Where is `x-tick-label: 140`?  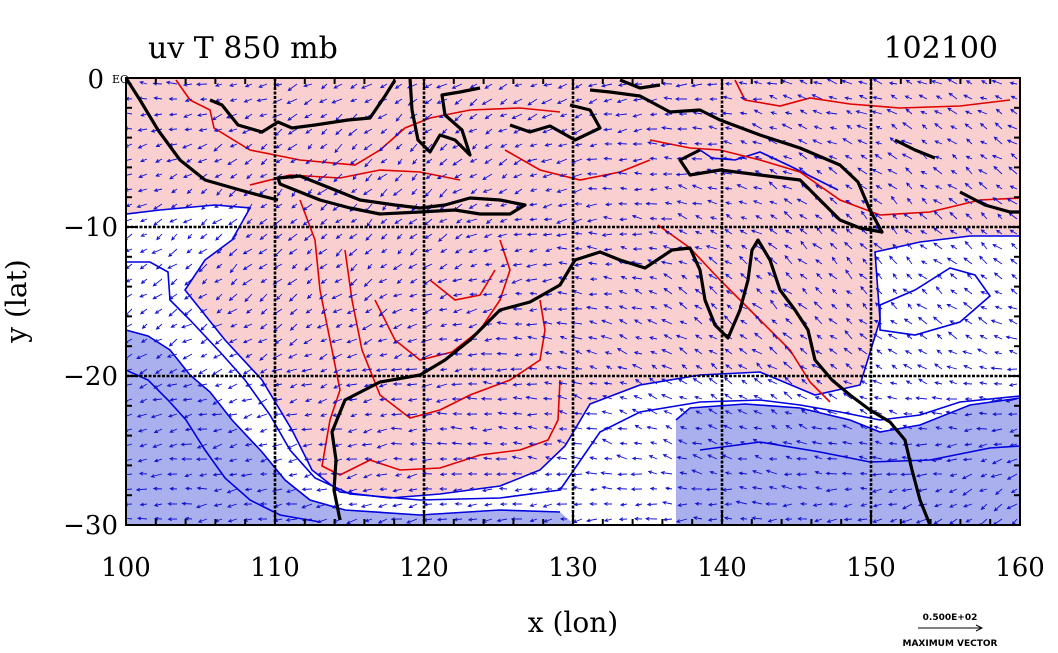 x-tick-label: 140 is located at coordinates (722, 568).